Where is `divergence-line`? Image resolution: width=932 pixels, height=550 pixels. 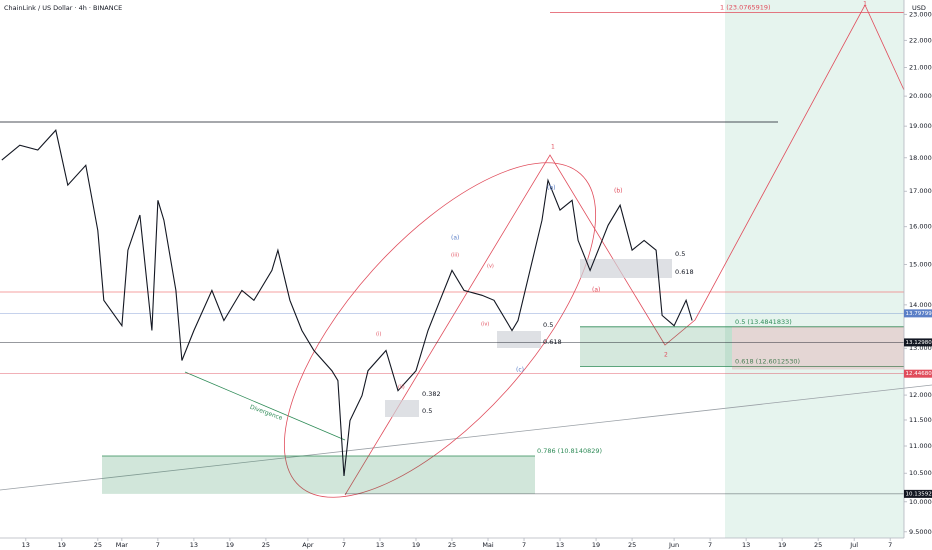 divergence-line is located at coordinates (265, 406).